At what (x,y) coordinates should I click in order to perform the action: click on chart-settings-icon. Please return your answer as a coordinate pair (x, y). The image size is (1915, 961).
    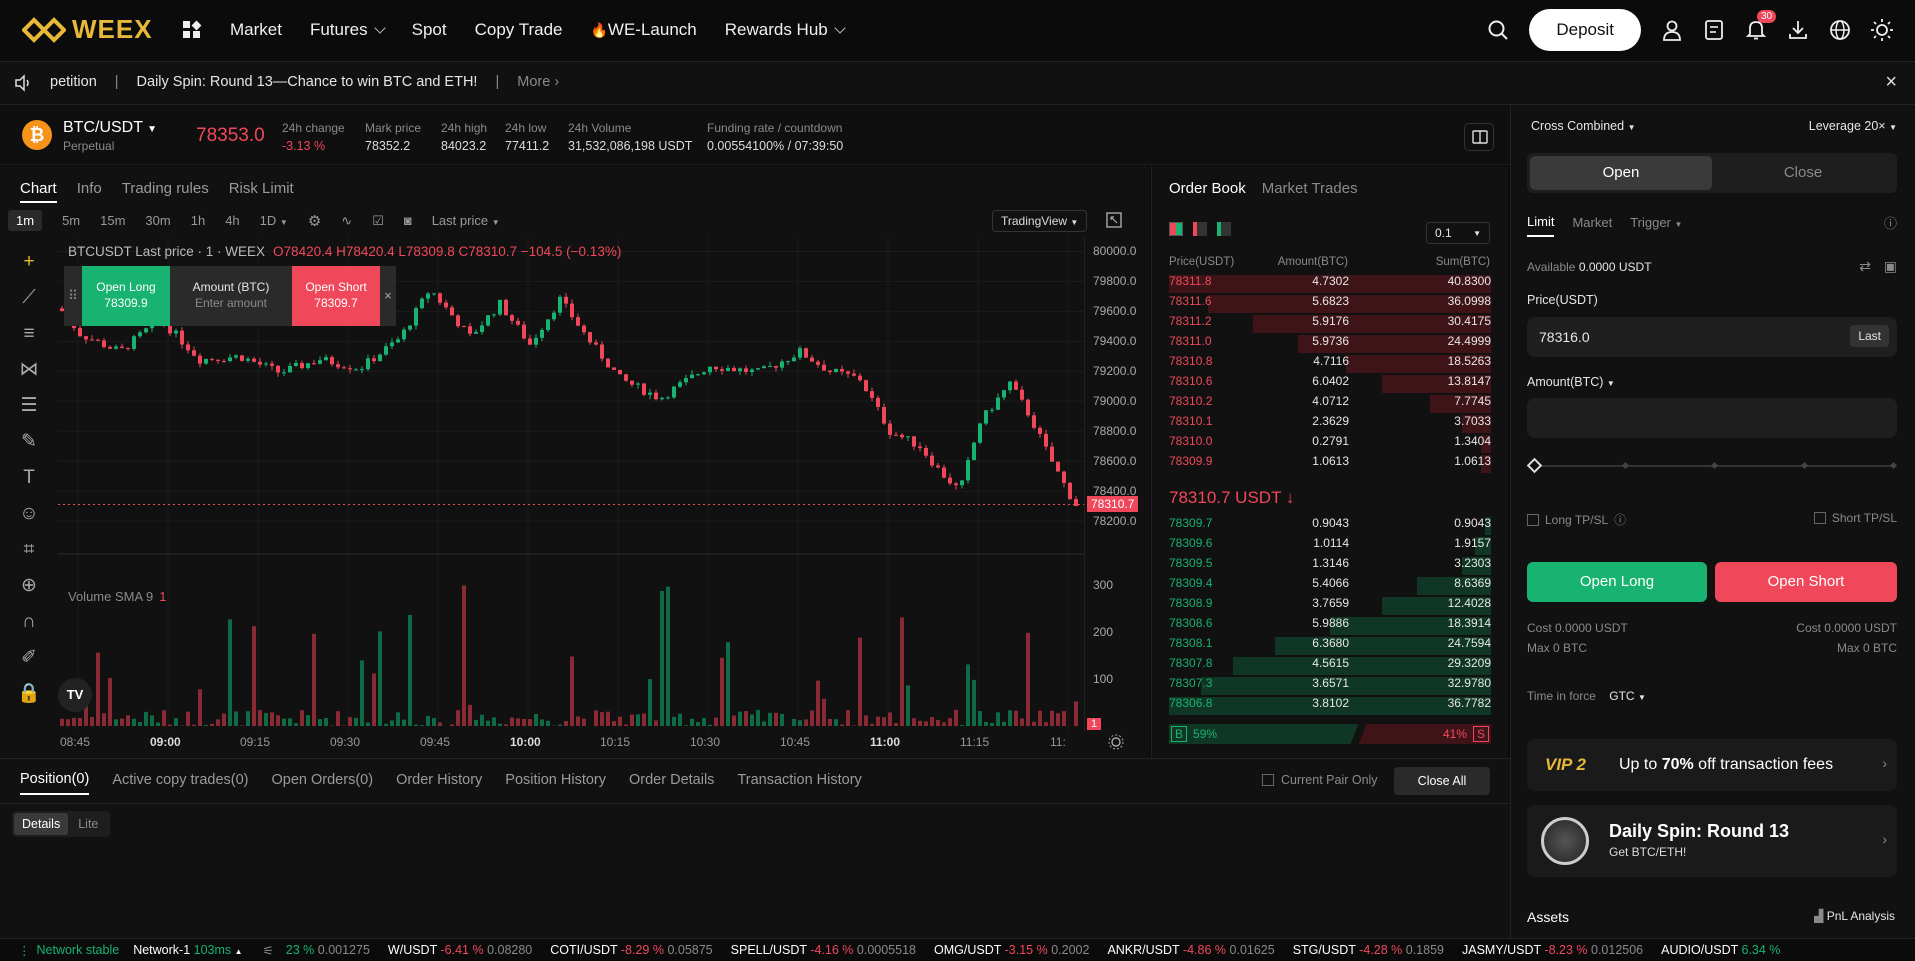
    Looking at the image, I should click on (1116, 742).